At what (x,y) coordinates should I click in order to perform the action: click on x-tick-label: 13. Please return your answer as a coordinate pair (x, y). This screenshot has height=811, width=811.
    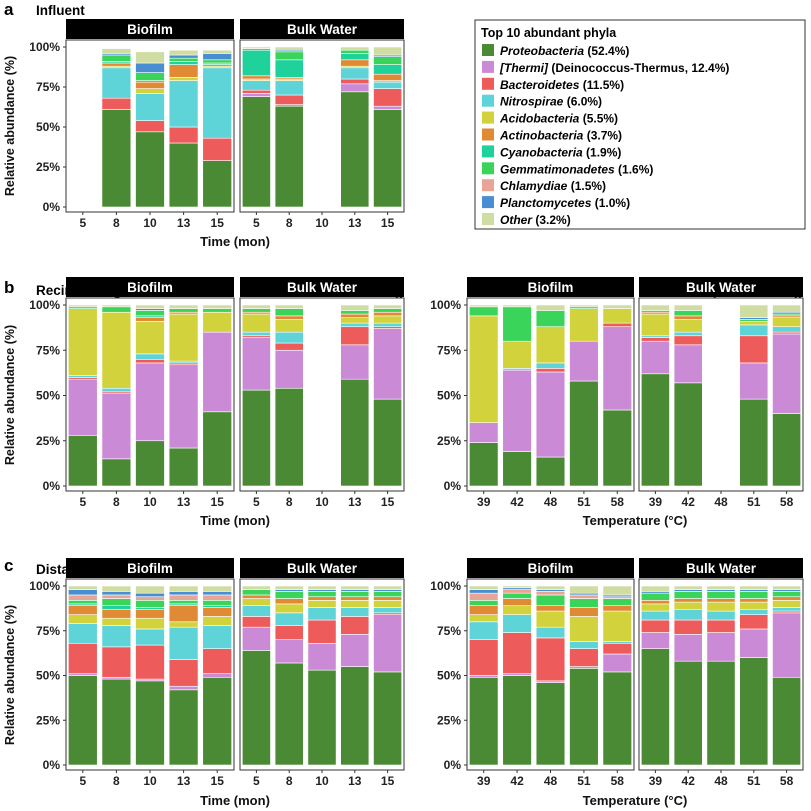
    Looking at the image, I should click on (355, 223).